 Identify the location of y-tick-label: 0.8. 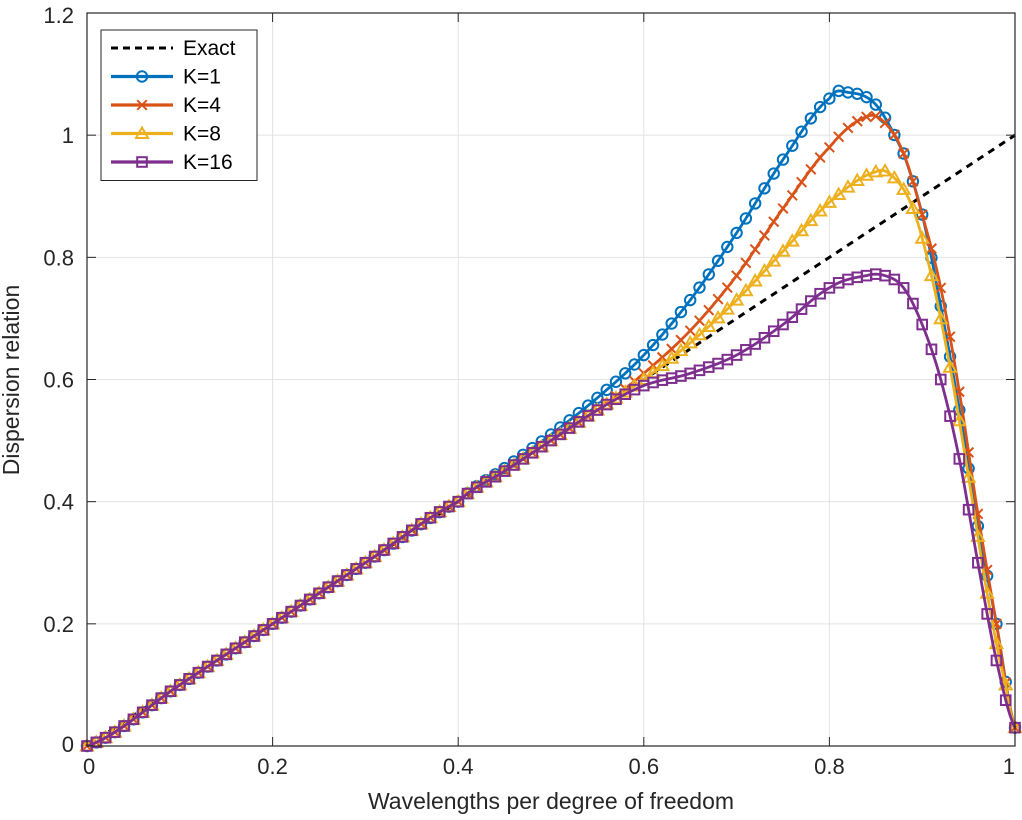
(58, 257).